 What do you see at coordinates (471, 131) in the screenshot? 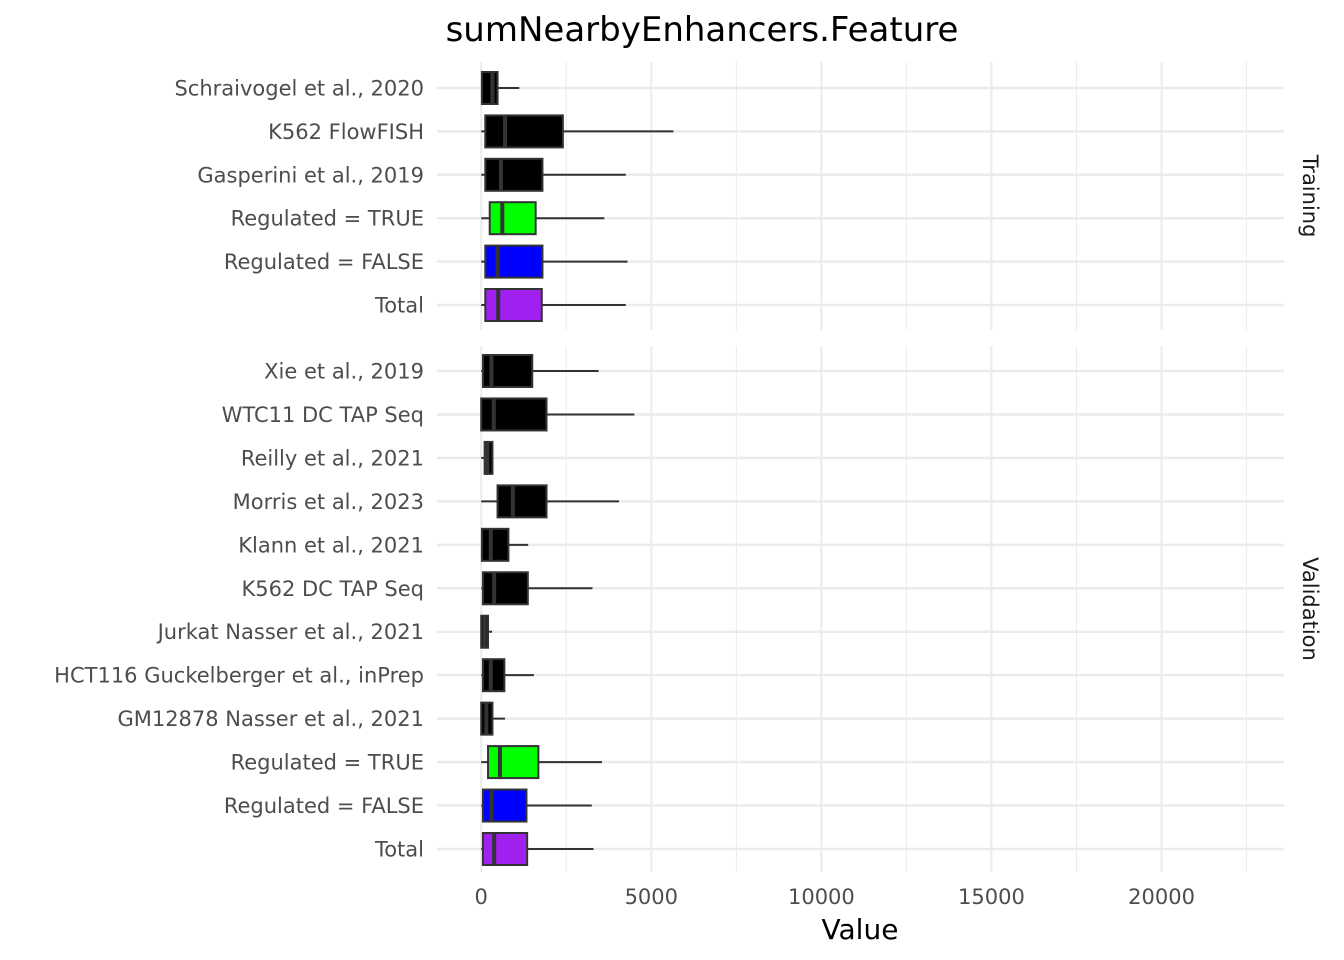
I see `box-row: K562 FlowFISH` at bounding box center [471, 131].